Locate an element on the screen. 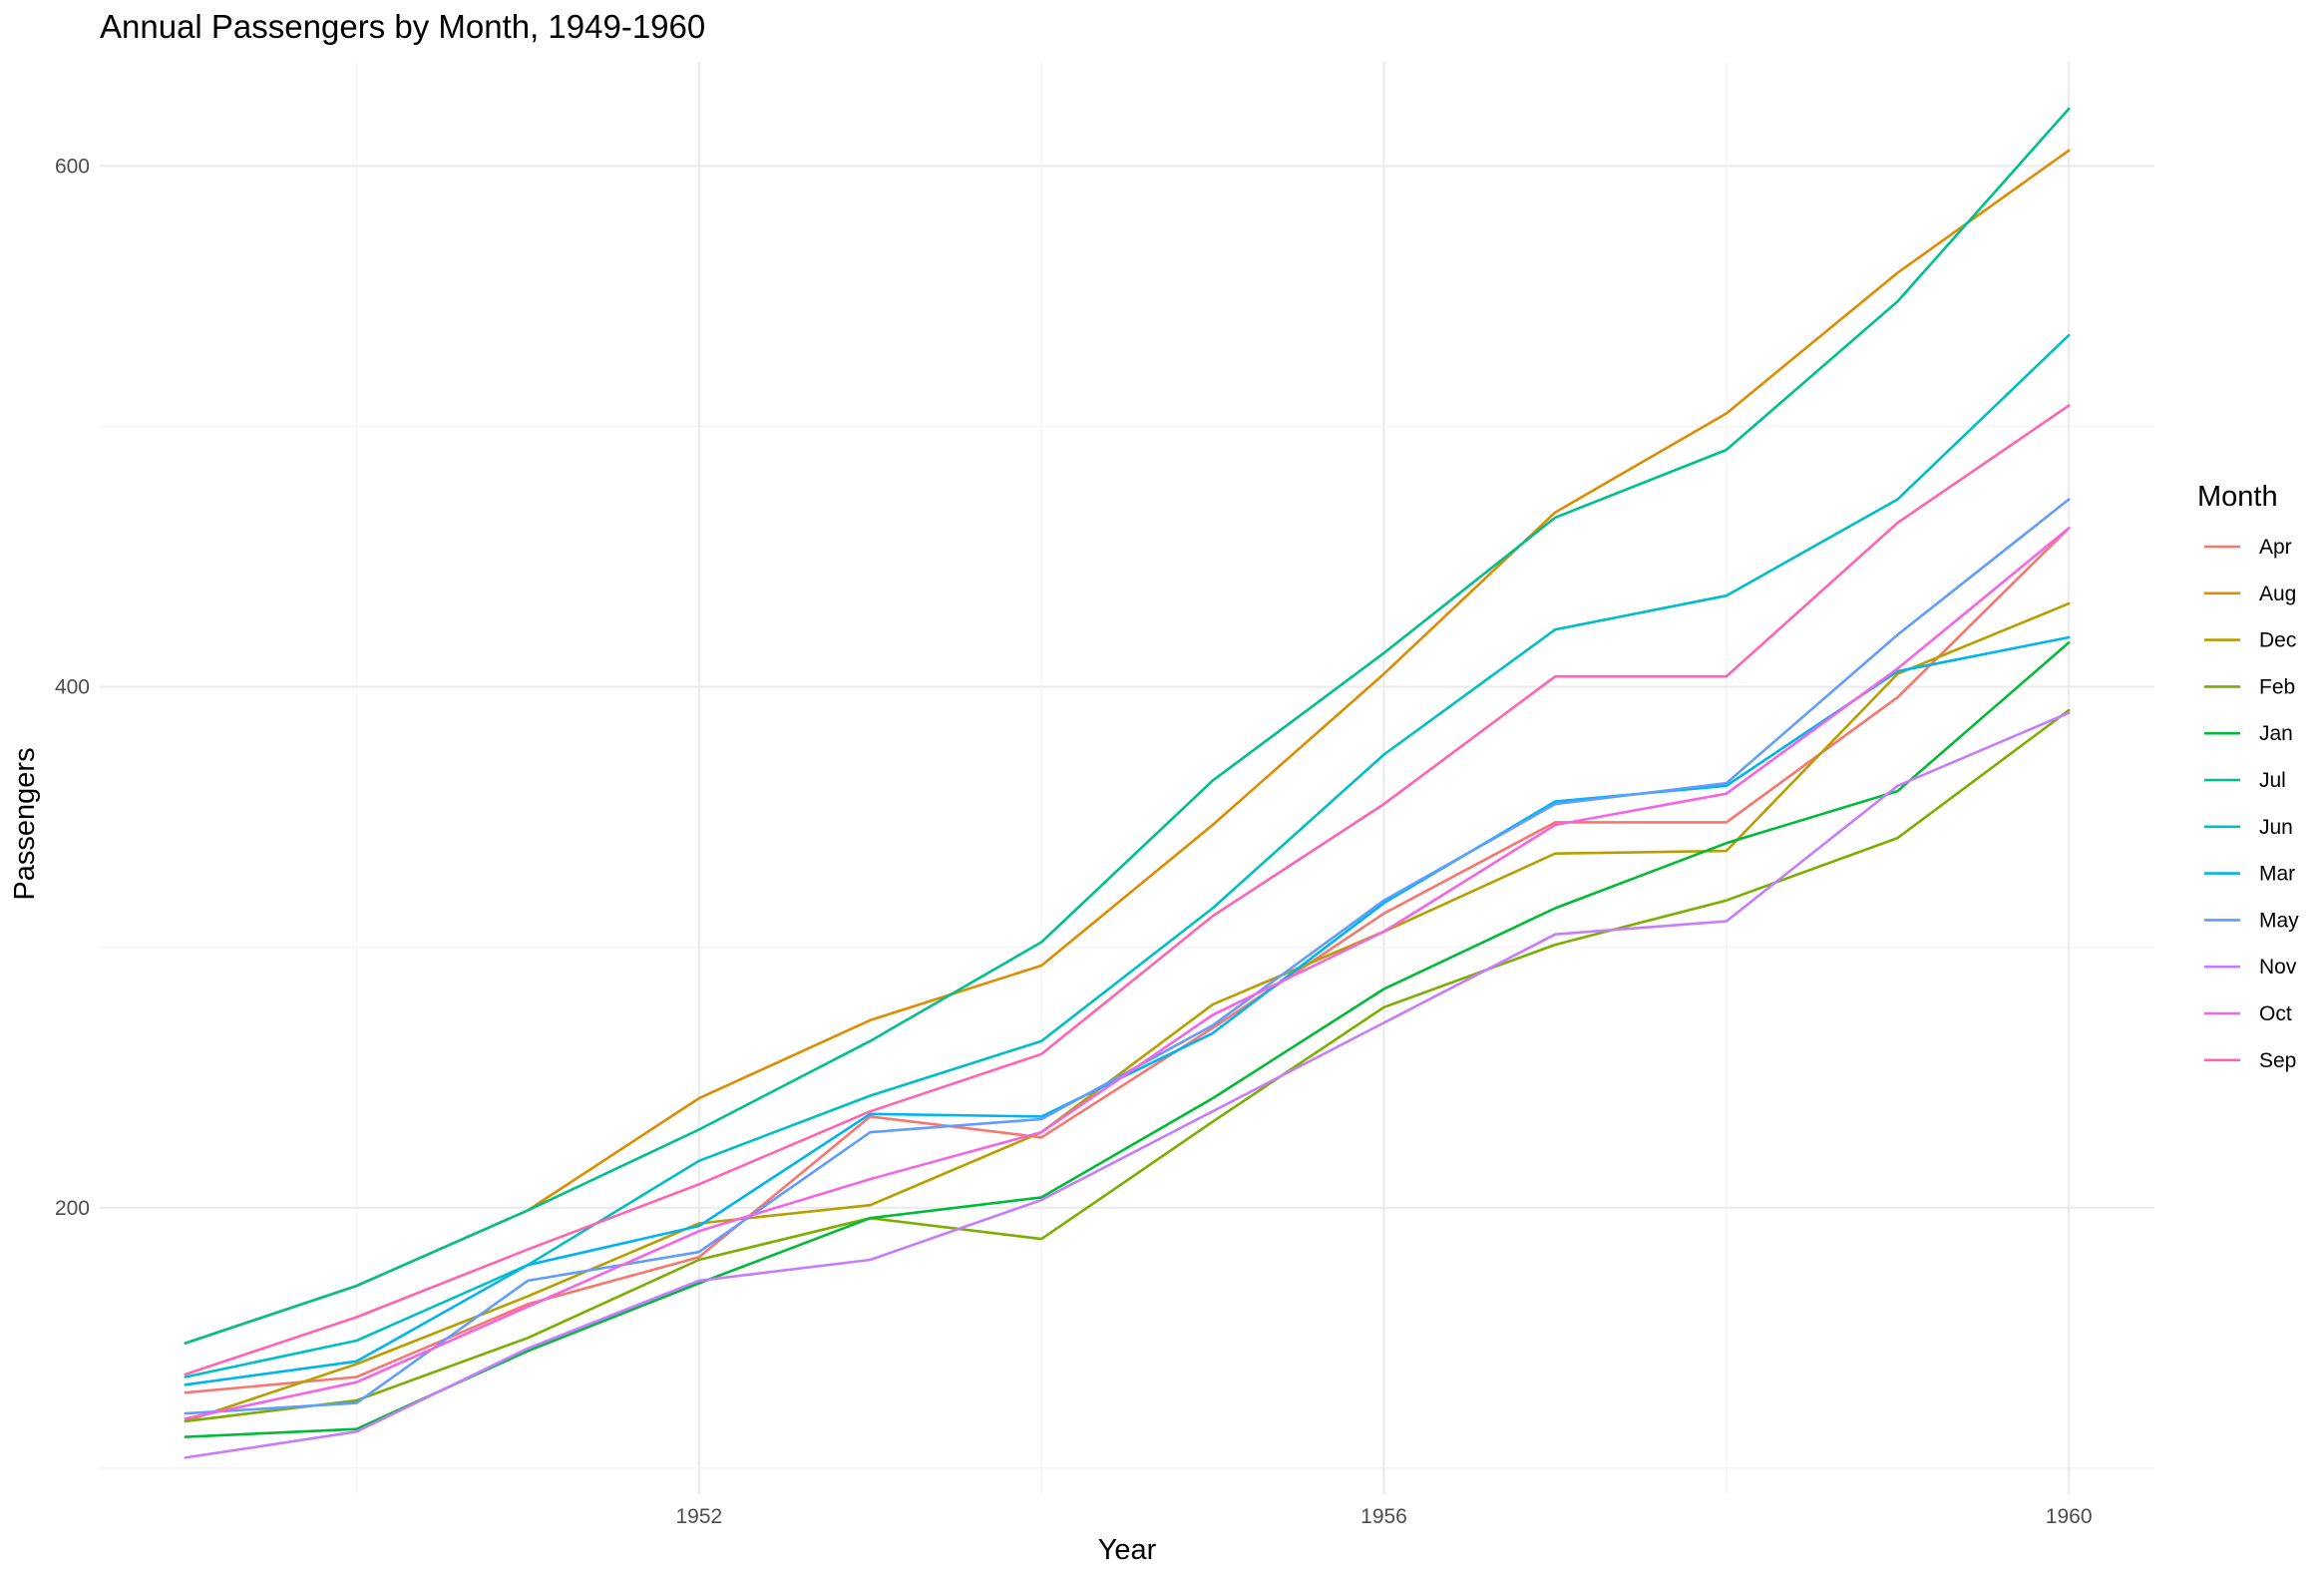  y-tick-label: 400 is located at coordinates (72, 687).